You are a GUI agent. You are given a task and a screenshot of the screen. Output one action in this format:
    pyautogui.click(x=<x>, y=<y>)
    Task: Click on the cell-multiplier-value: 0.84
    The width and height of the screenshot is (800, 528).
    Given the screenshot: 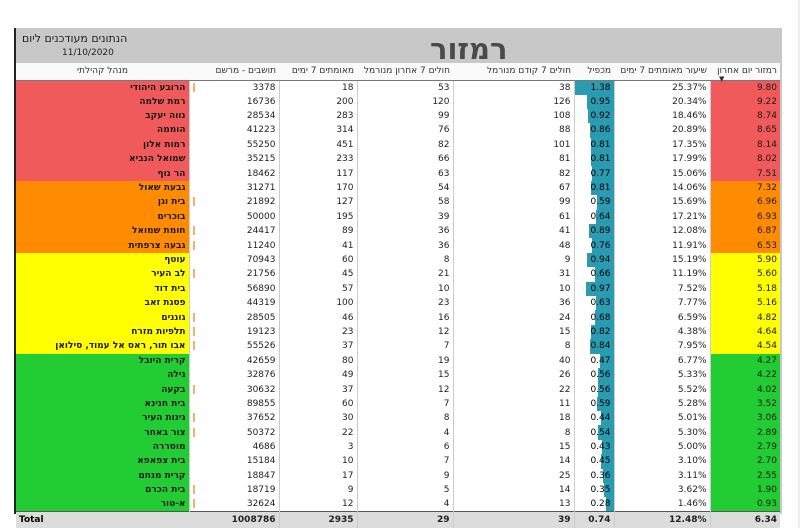 What is the action you would take?
    pyautogui.click(x=600, y=346)
    